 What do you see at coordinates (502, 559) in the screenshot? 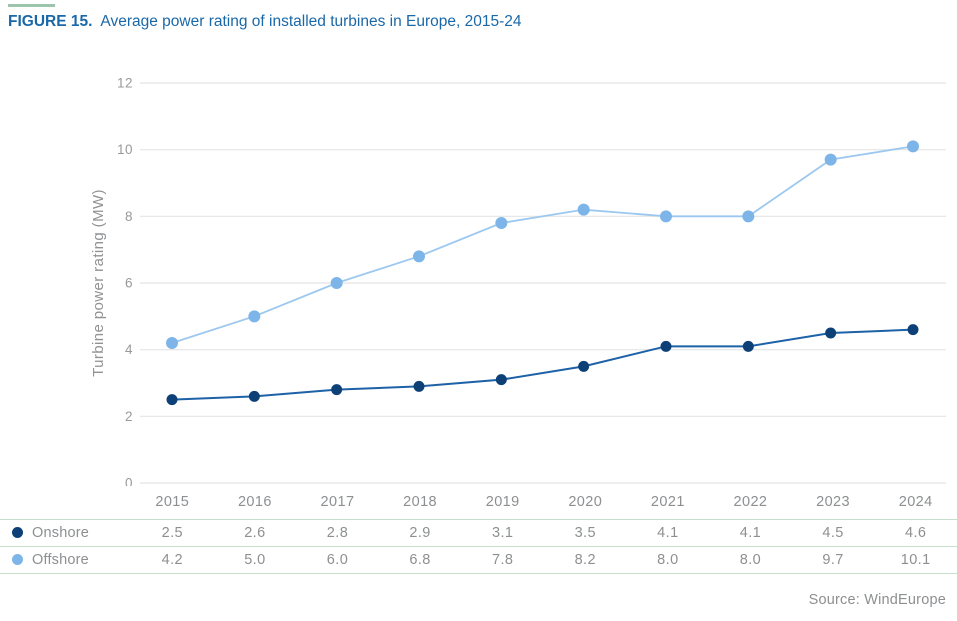
I see `value-cell: 7.8` at bounding box center [502, 559].